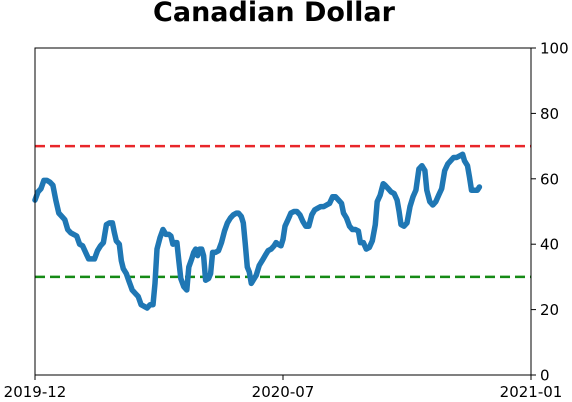  I want to click on x-axis: 2019-12 2020-07 2021-01, so click(283, 388).